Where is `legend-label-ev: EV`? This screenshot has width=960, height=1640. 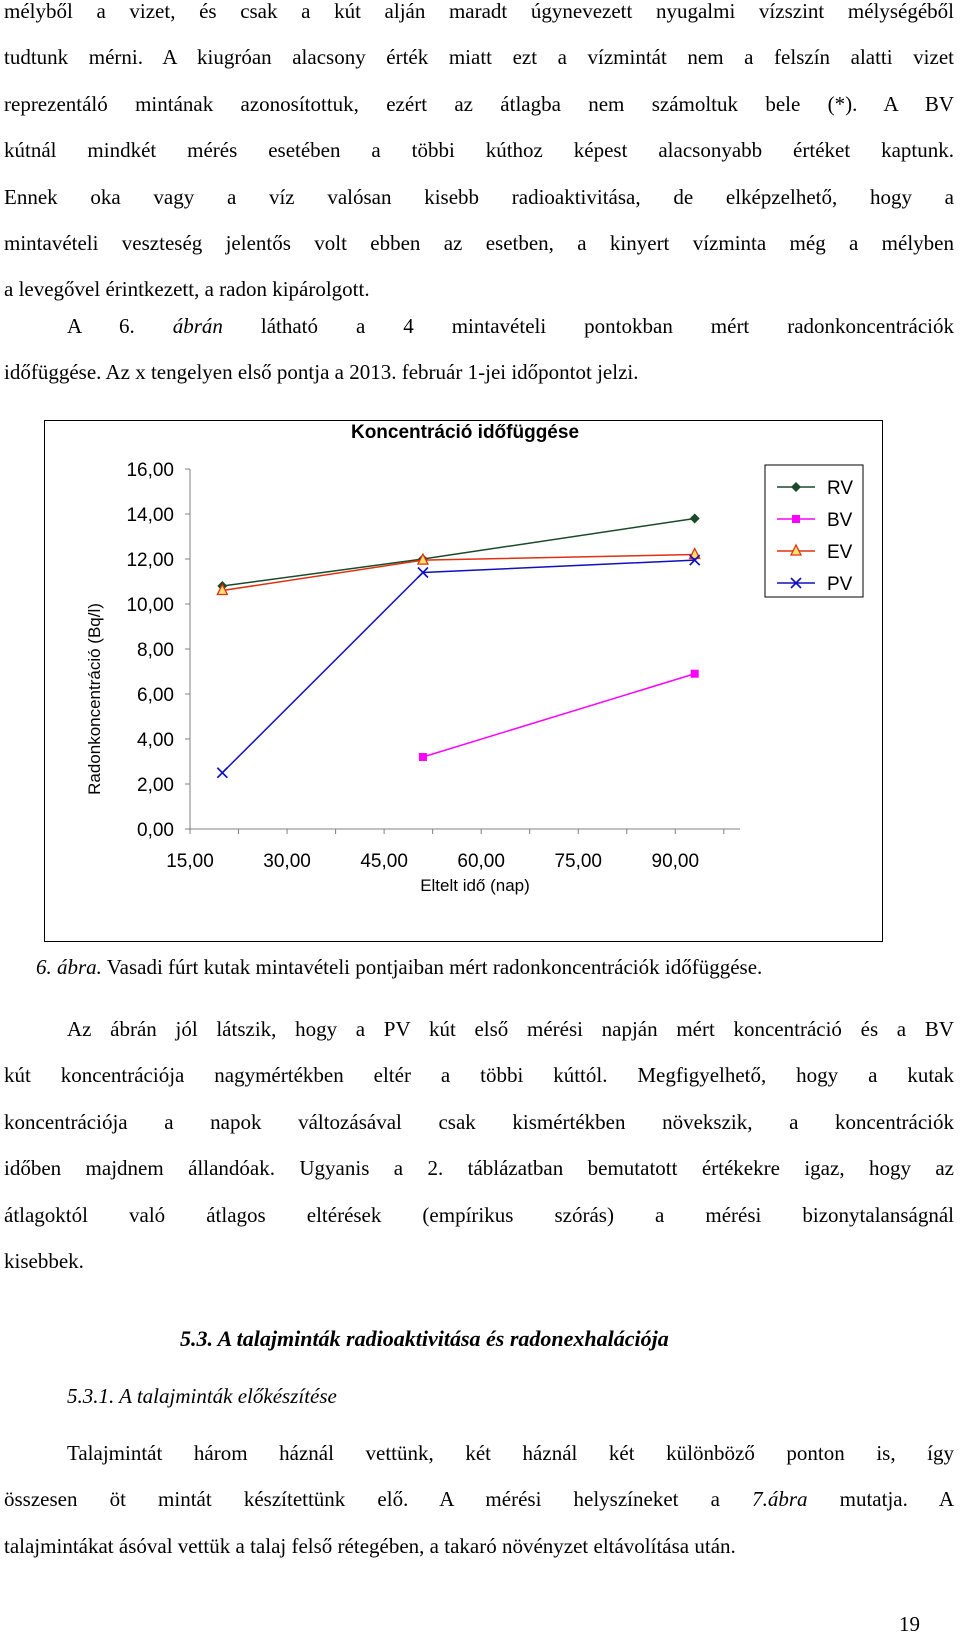 legend-label-ev: EV is located at coordinates (840, 552).